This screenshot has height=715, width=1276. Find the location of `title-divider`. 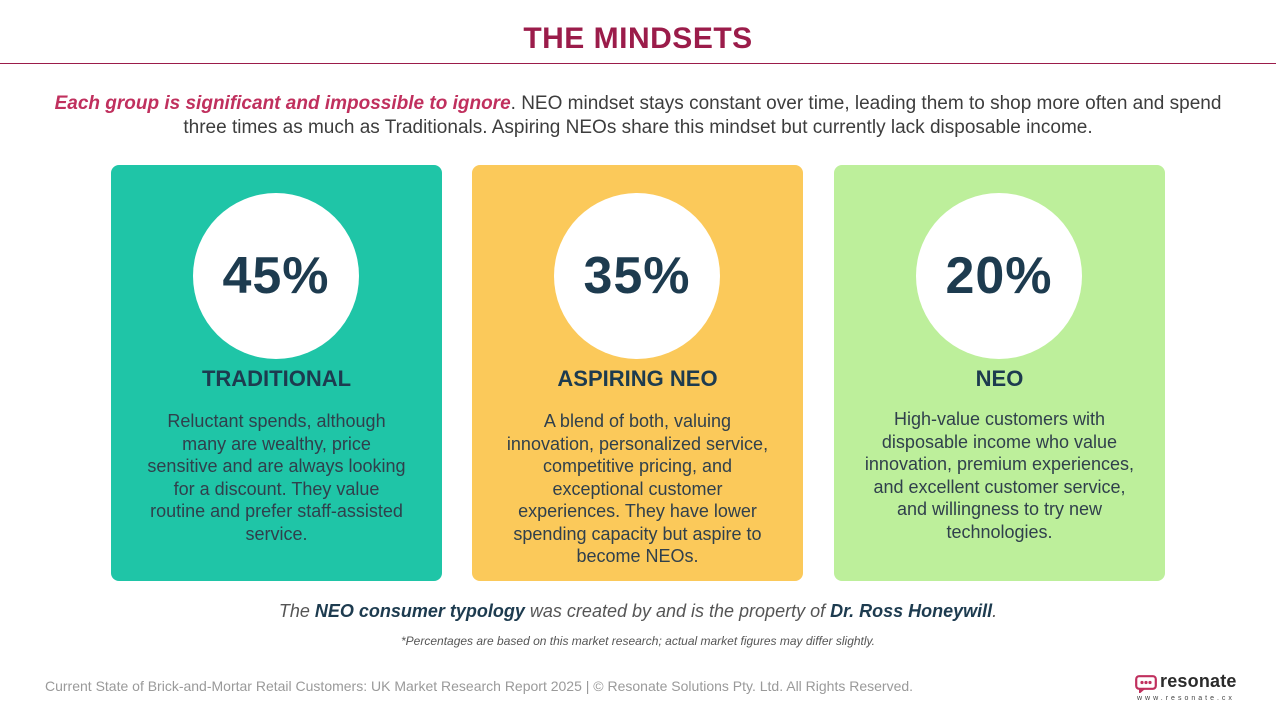

title-divider is located at coordinates (638, 63).